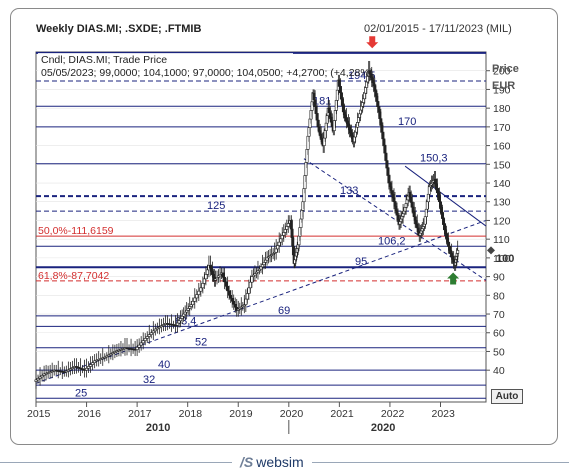  I want to click on y-tick-label: 60, so click(499, 334).